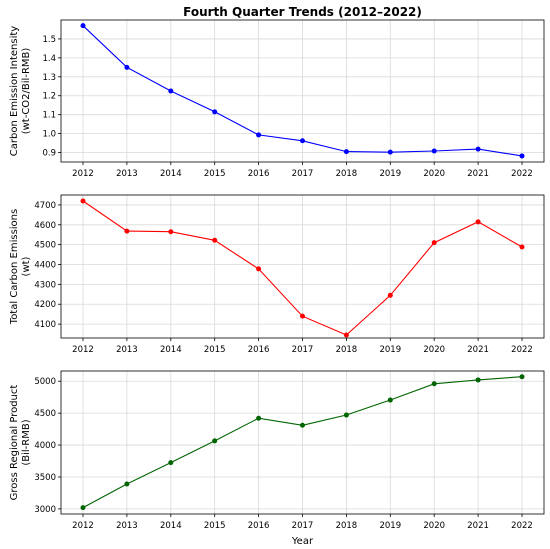  What do you see at coordinates (45, 285) in the screenshot?
I see `y-tick-label: 4300` at bounding box center [45, 285].